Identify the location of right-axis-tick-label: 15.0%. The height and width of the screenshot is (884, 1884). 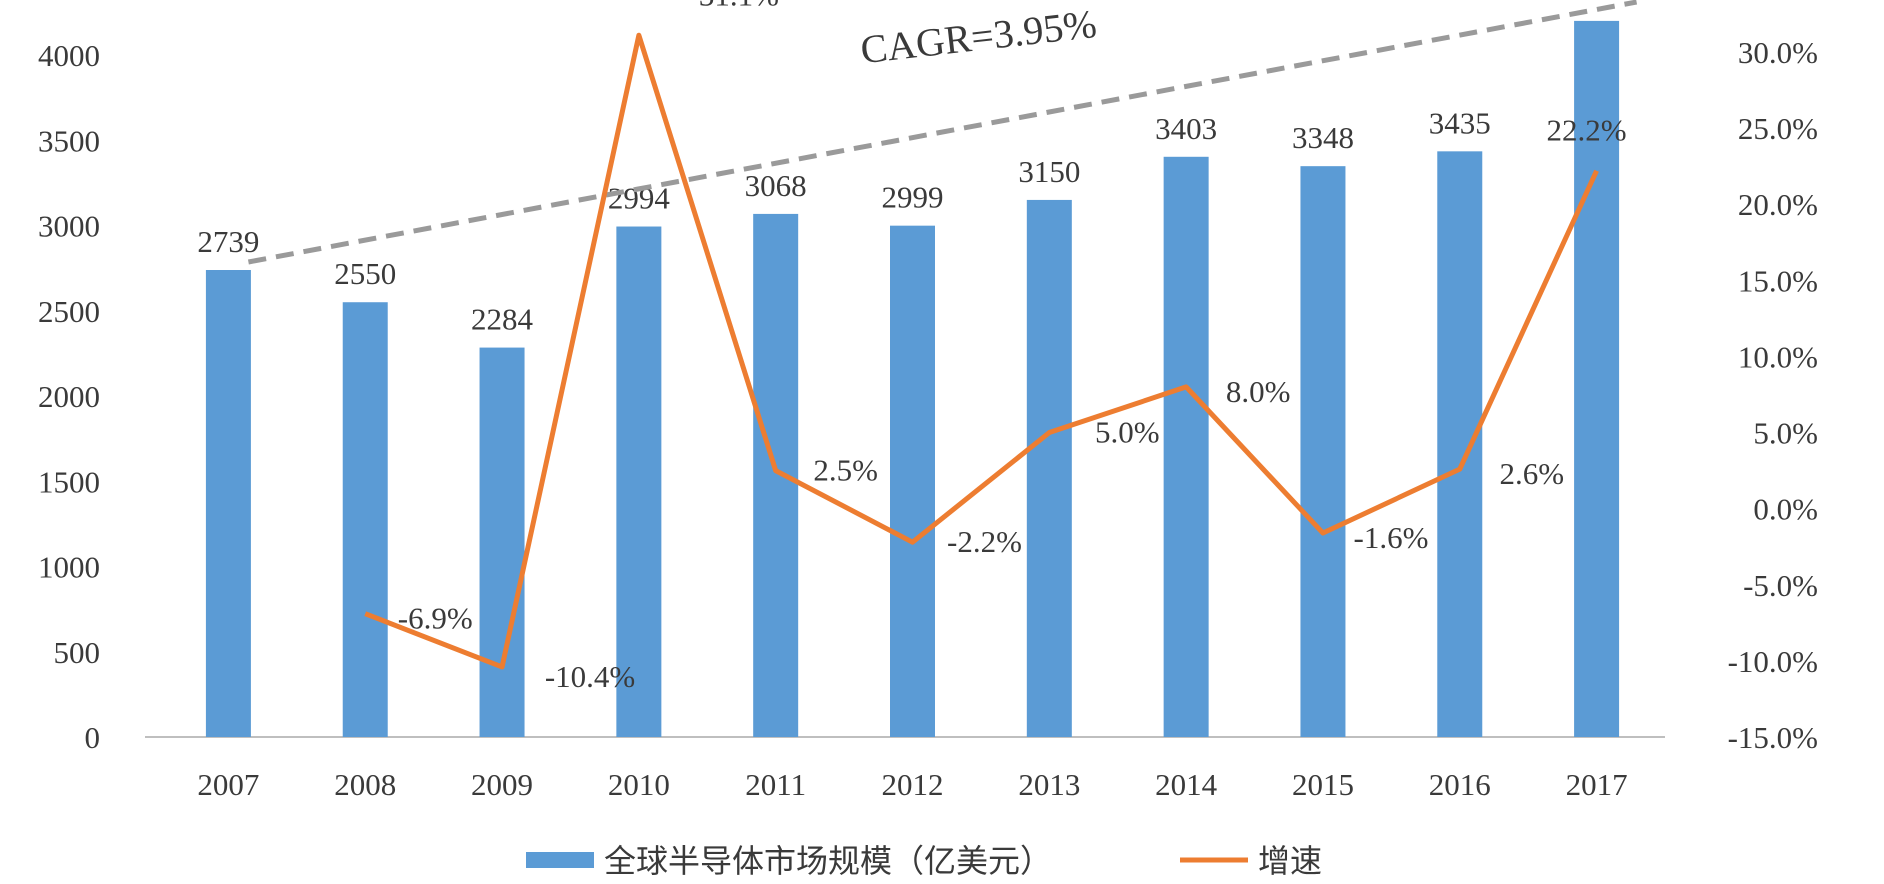
(1778, 280).